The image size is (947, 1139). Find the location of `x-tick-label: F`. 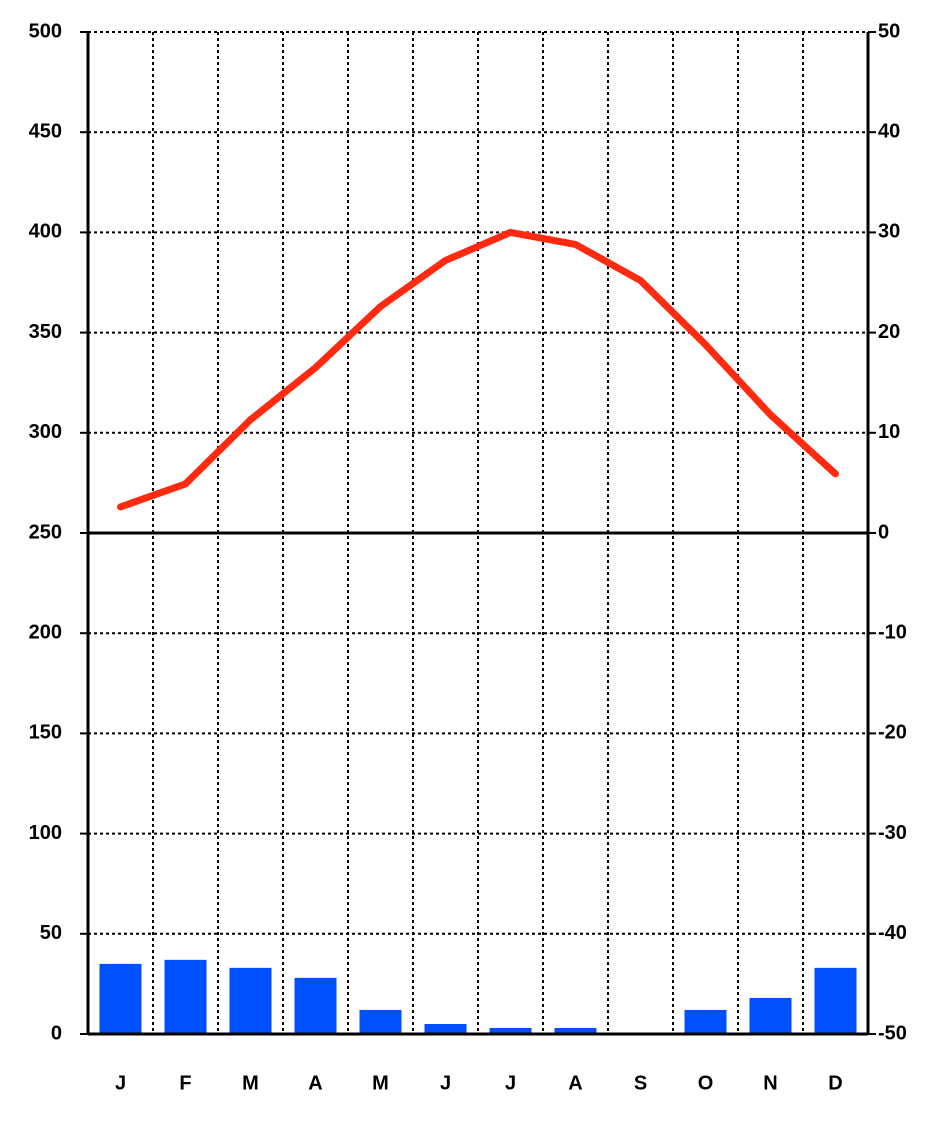

x-tick-label: F is located at coordinates (185, 1083).